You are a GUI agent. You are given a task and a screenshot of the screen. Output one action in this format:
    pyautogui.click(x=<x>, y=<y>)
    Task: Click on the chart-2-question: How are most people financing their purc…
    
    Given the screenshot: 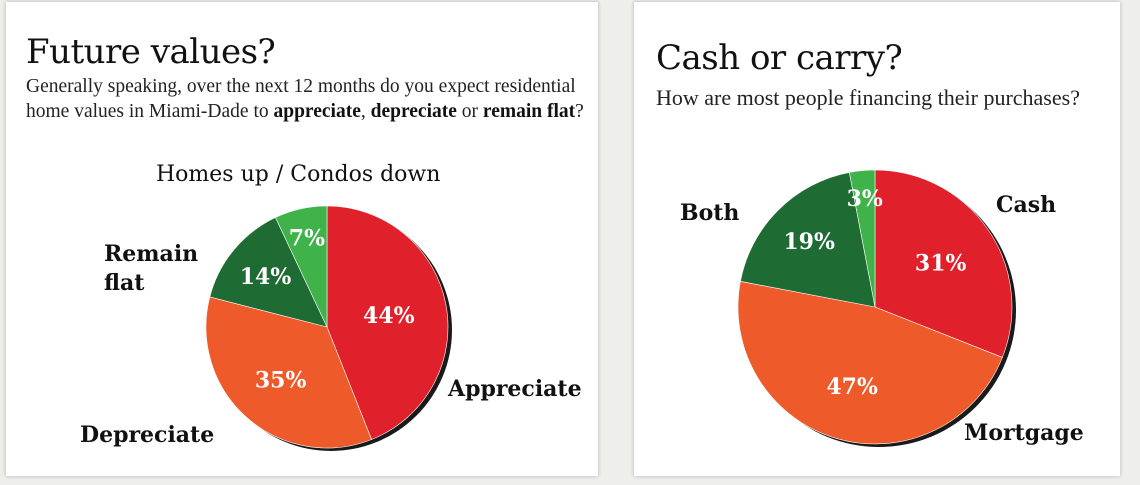 What is the action you would take?
    pyautogui.click(x=868, y=97)
    